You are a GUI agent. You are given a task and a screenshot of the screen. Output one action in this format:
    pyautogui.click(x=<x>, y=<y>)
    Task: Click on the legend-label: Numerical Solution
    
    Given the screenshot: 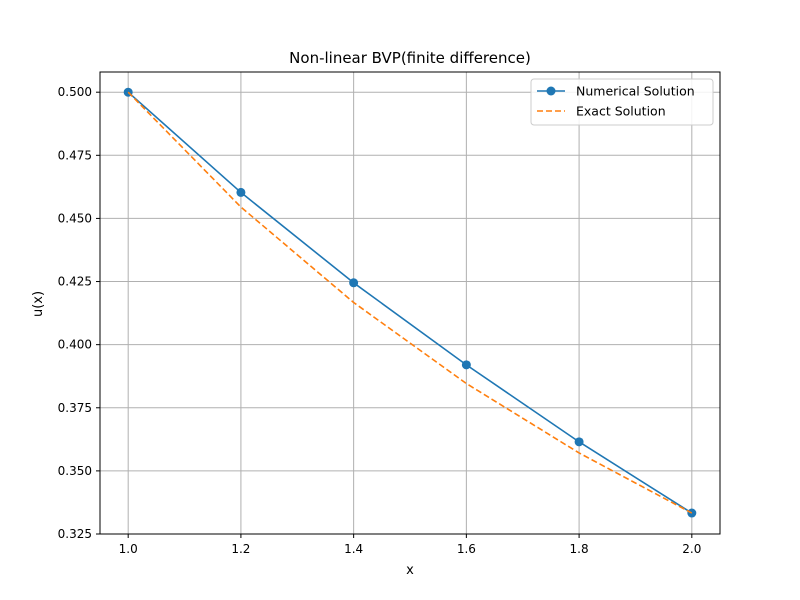 What is the action you would take?
    pyautogui.click(x=635, y=91)
    